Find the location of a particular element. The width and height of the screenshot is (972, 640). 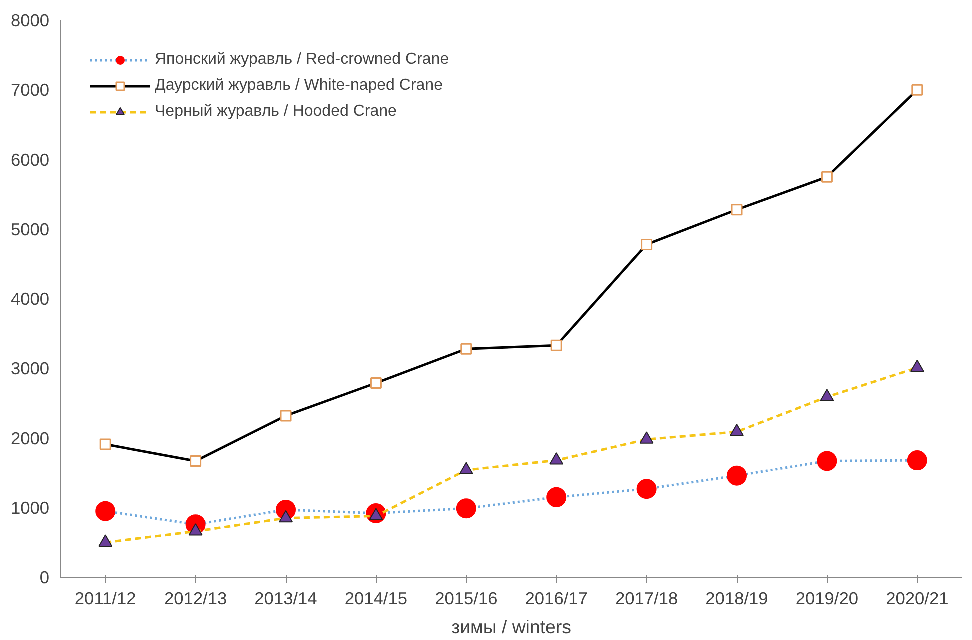

x-tick-label: 2014/15 is located at coordinates (376, 598).